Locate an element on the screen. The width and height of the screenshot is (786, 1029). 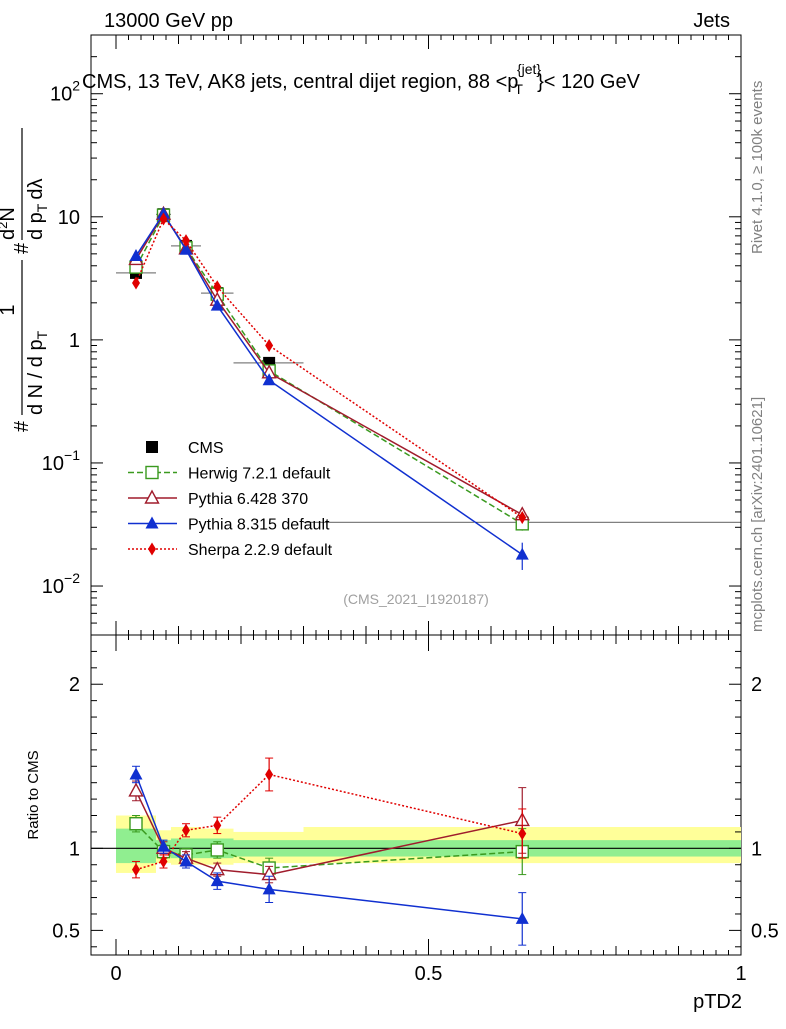
ratio-y-tick-label-right: 0.5 is located at coordinates (765, 931).